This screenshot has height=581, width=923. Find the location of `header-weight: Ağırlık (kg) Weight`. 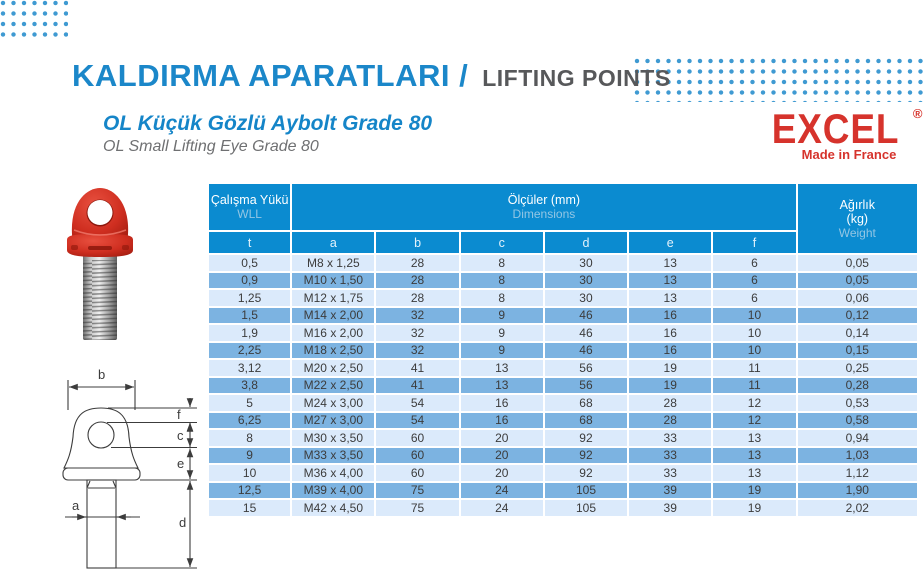

header-weight: Ağırlık (kg) Weight is located at coordinates (857, 218).